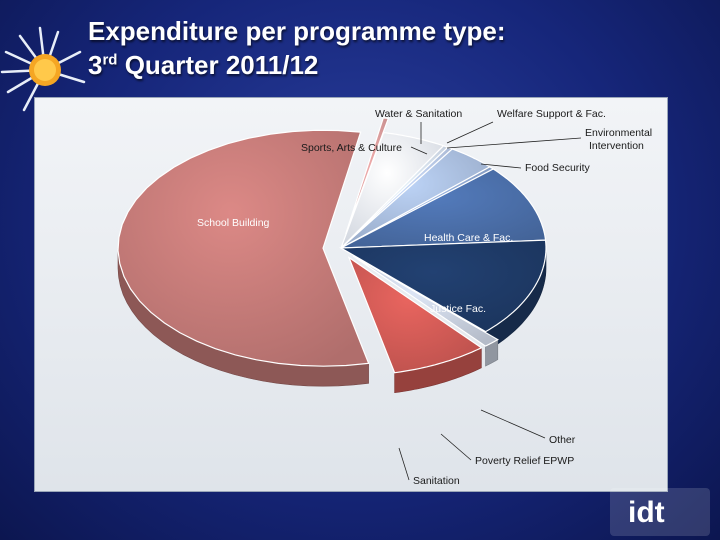 This screenshot has height=540, width=720. I want to click on leader-line-sanitation, so click(404, 464).